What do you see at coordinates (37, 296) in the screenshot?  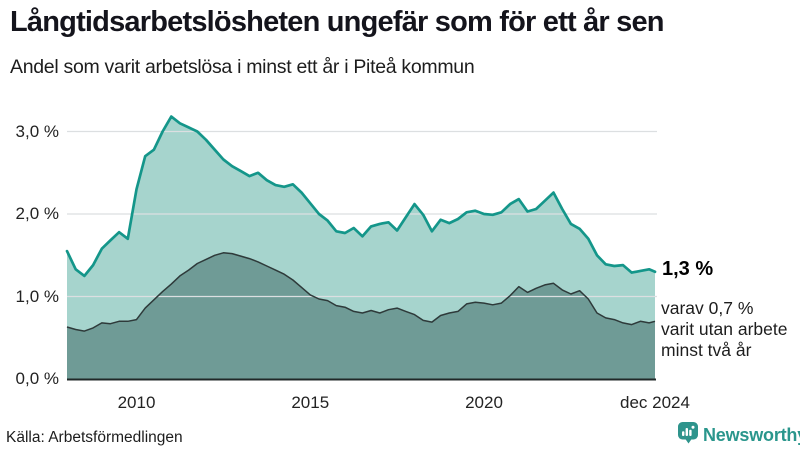 I see `y-axis-tick-label: 1,0 %` at bounding box center [37, 296].